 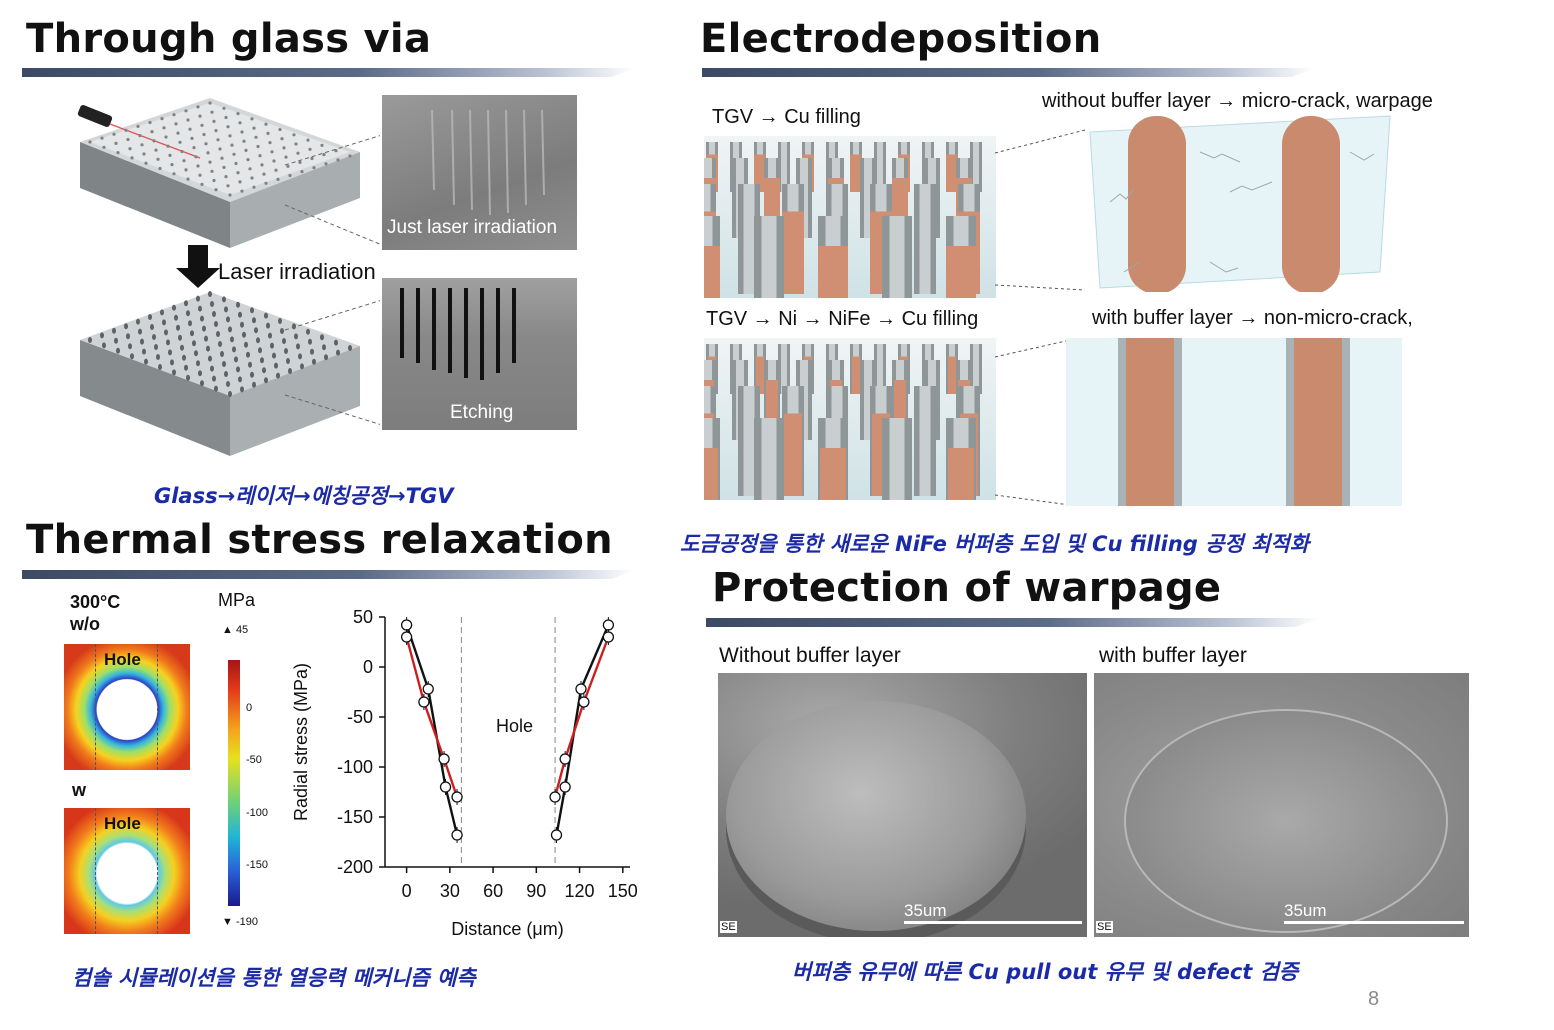 I want to click on without-label: w/o, so click(x=85, y=624).